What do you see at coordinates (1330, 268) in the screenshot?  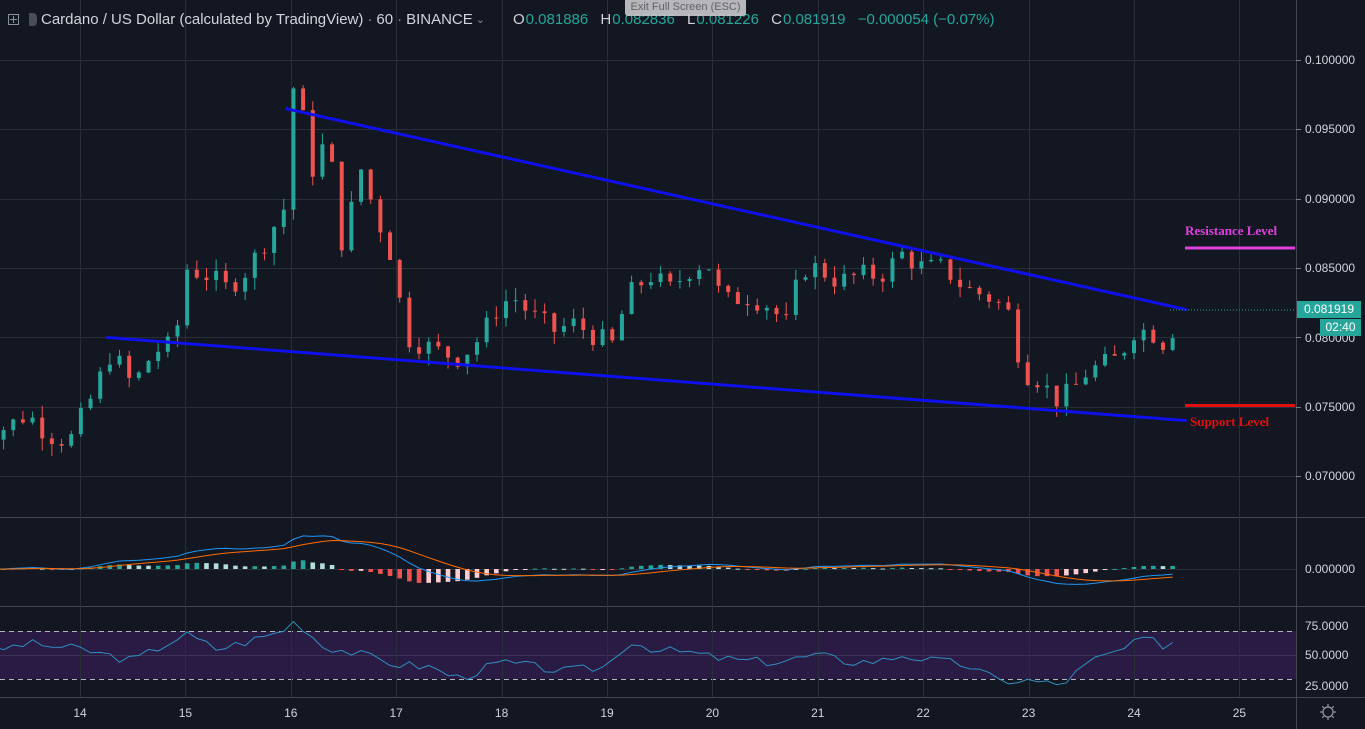 I see `price-tick: 0.085000` at bounding box center [1330, 268].